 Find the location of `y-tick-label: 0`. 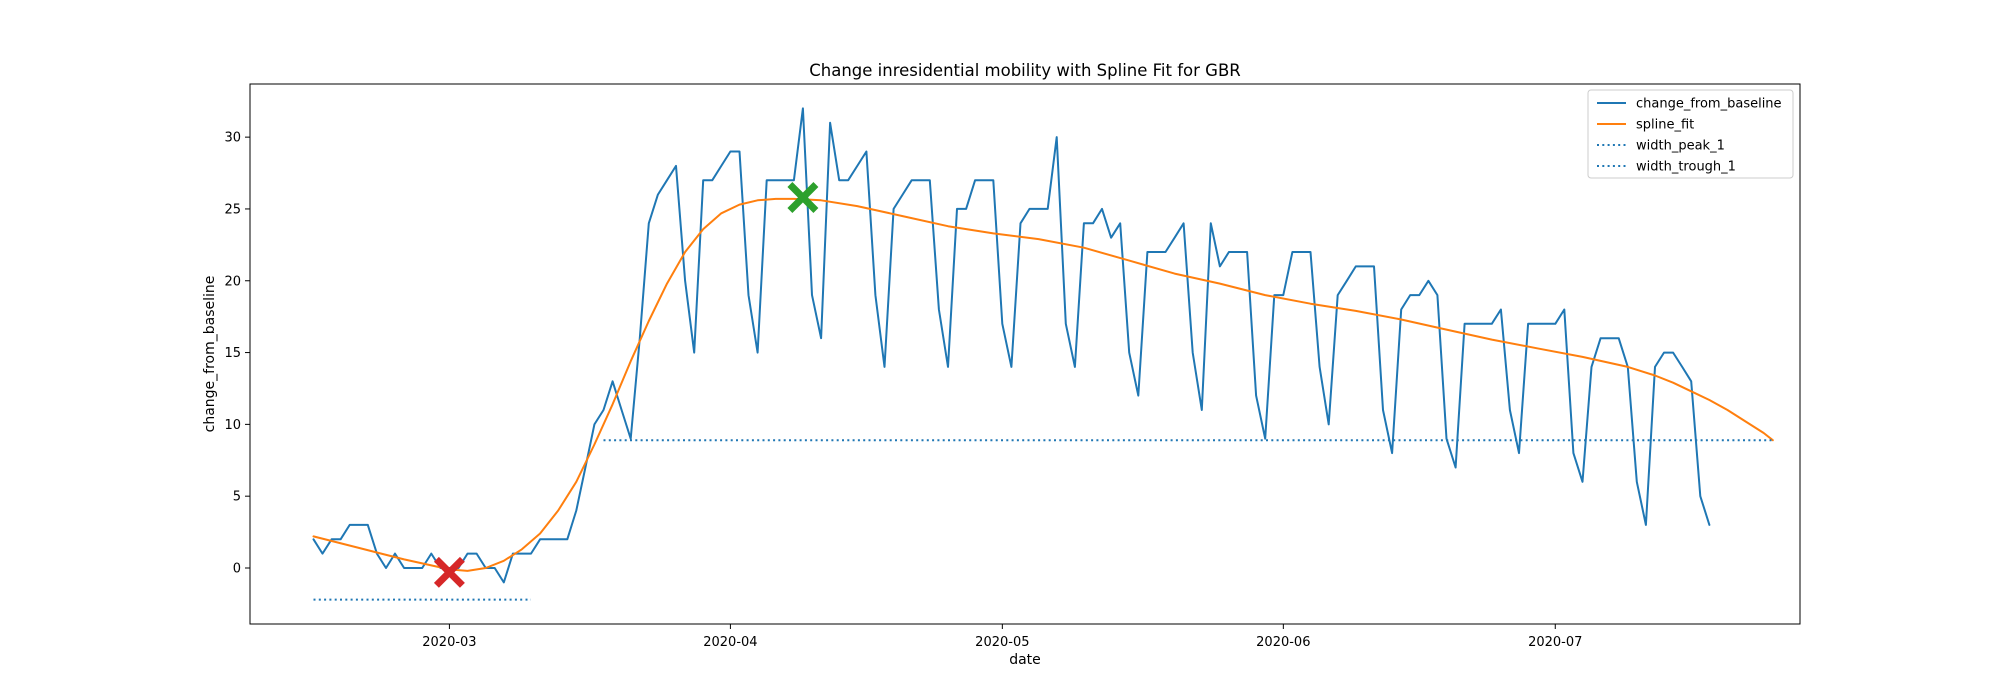

y-tick-label: 0 is located at coordinates (237, 568).